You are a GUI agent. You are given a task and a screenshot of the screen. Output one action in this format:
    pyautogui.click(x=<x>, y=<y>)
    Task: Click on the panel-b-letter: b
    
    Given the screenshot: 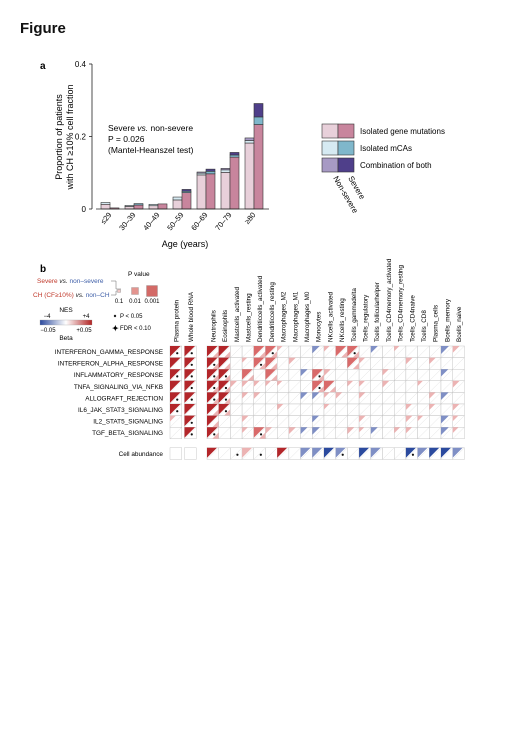 What is the action you would take?
    pyautogui.click(x=43, y=269)
    